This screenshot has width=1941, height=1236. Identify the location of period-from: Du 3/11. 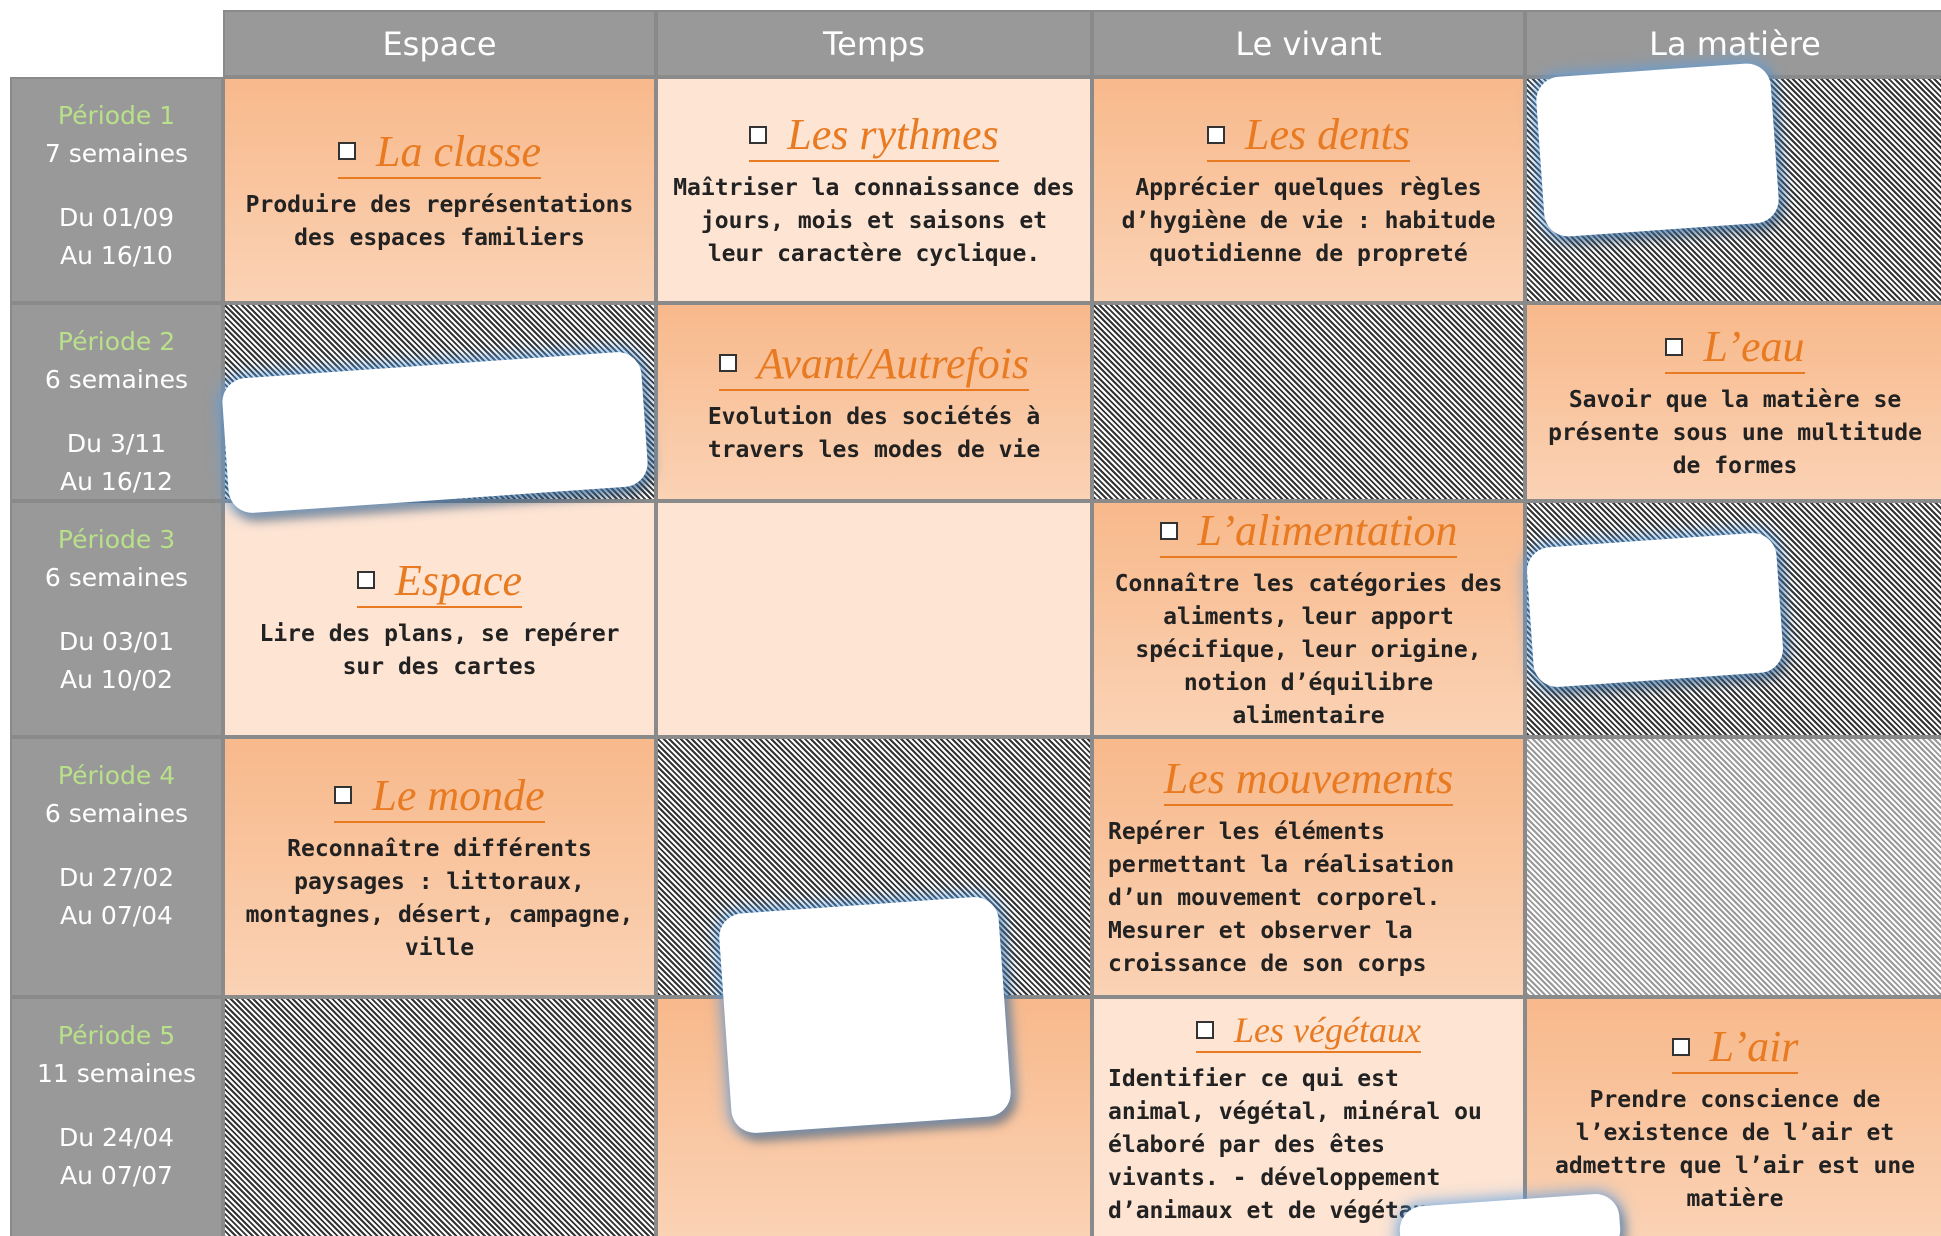
(116, 443).